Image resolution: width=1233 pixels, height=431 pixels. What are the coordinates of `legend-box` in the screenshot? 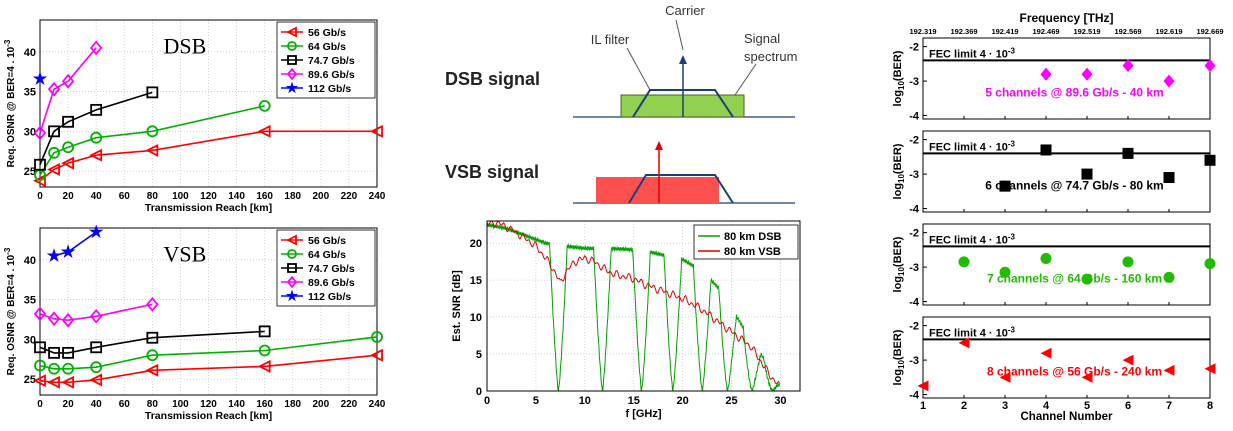 It's located at (746, 242).